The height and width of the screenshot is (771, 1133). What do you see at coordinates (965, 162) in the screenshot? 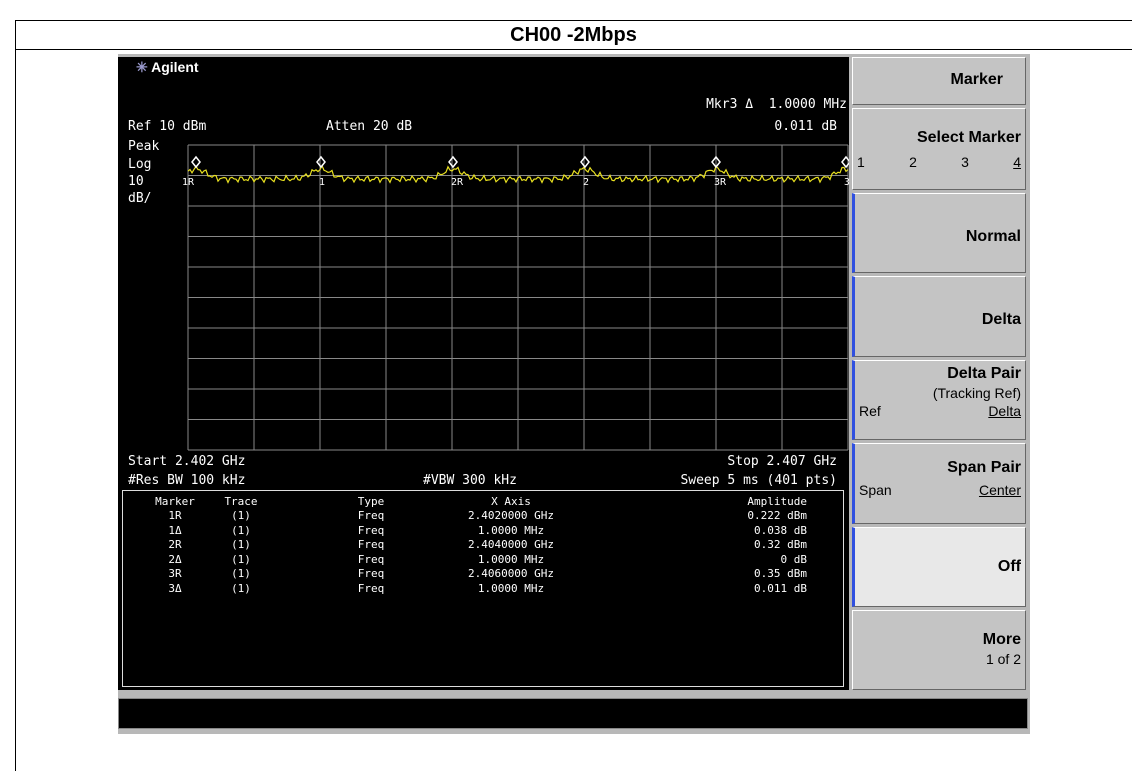
I see `marker-option: 3` at bounding box center [965, 162].